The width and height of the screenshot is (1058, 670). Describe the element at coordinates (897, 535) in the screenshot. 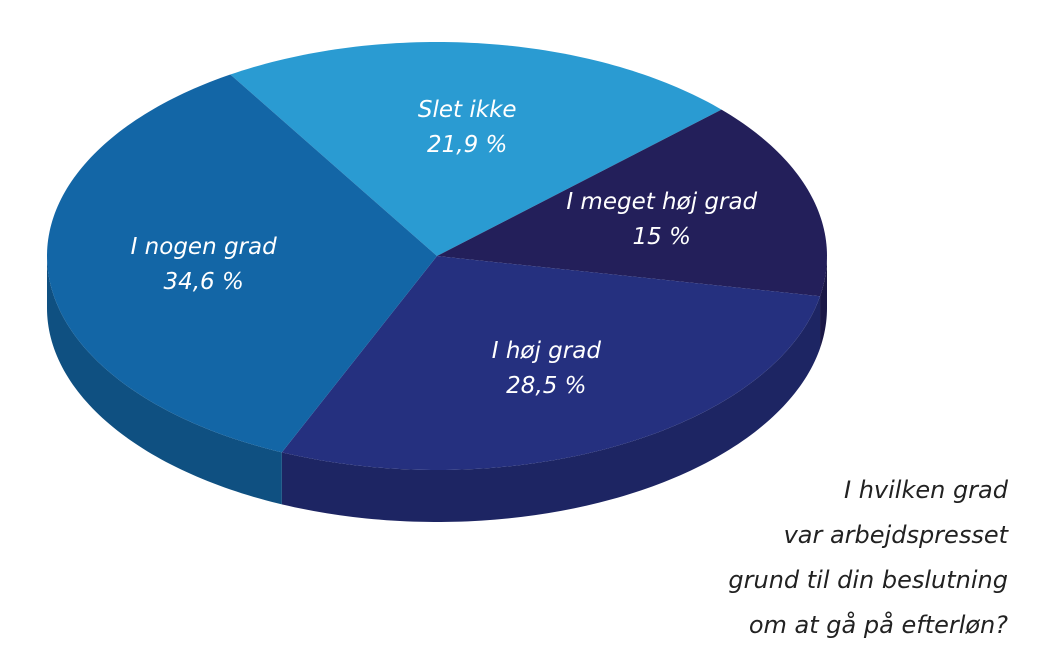

I see `title-line: var arbejdspresset` at that location.